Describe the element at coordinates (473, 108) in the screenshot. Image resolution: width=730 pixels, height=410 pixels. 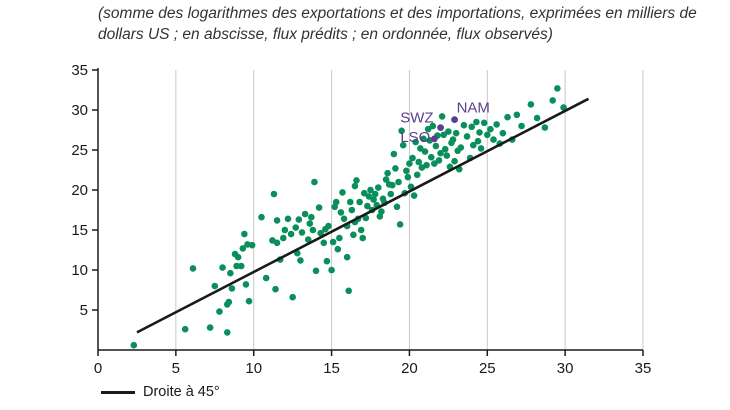
I see `highlight-label-nam: NAM` at that location.